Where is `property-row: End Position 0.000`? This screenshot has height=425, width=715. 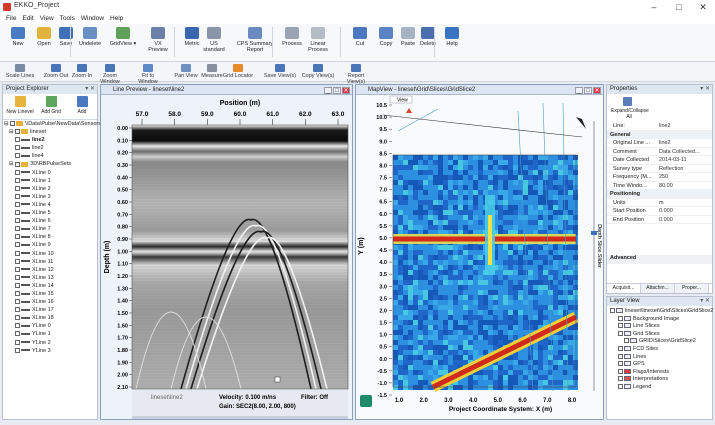 property-row: End Position 0.000 is located at coordinates (659, 220).